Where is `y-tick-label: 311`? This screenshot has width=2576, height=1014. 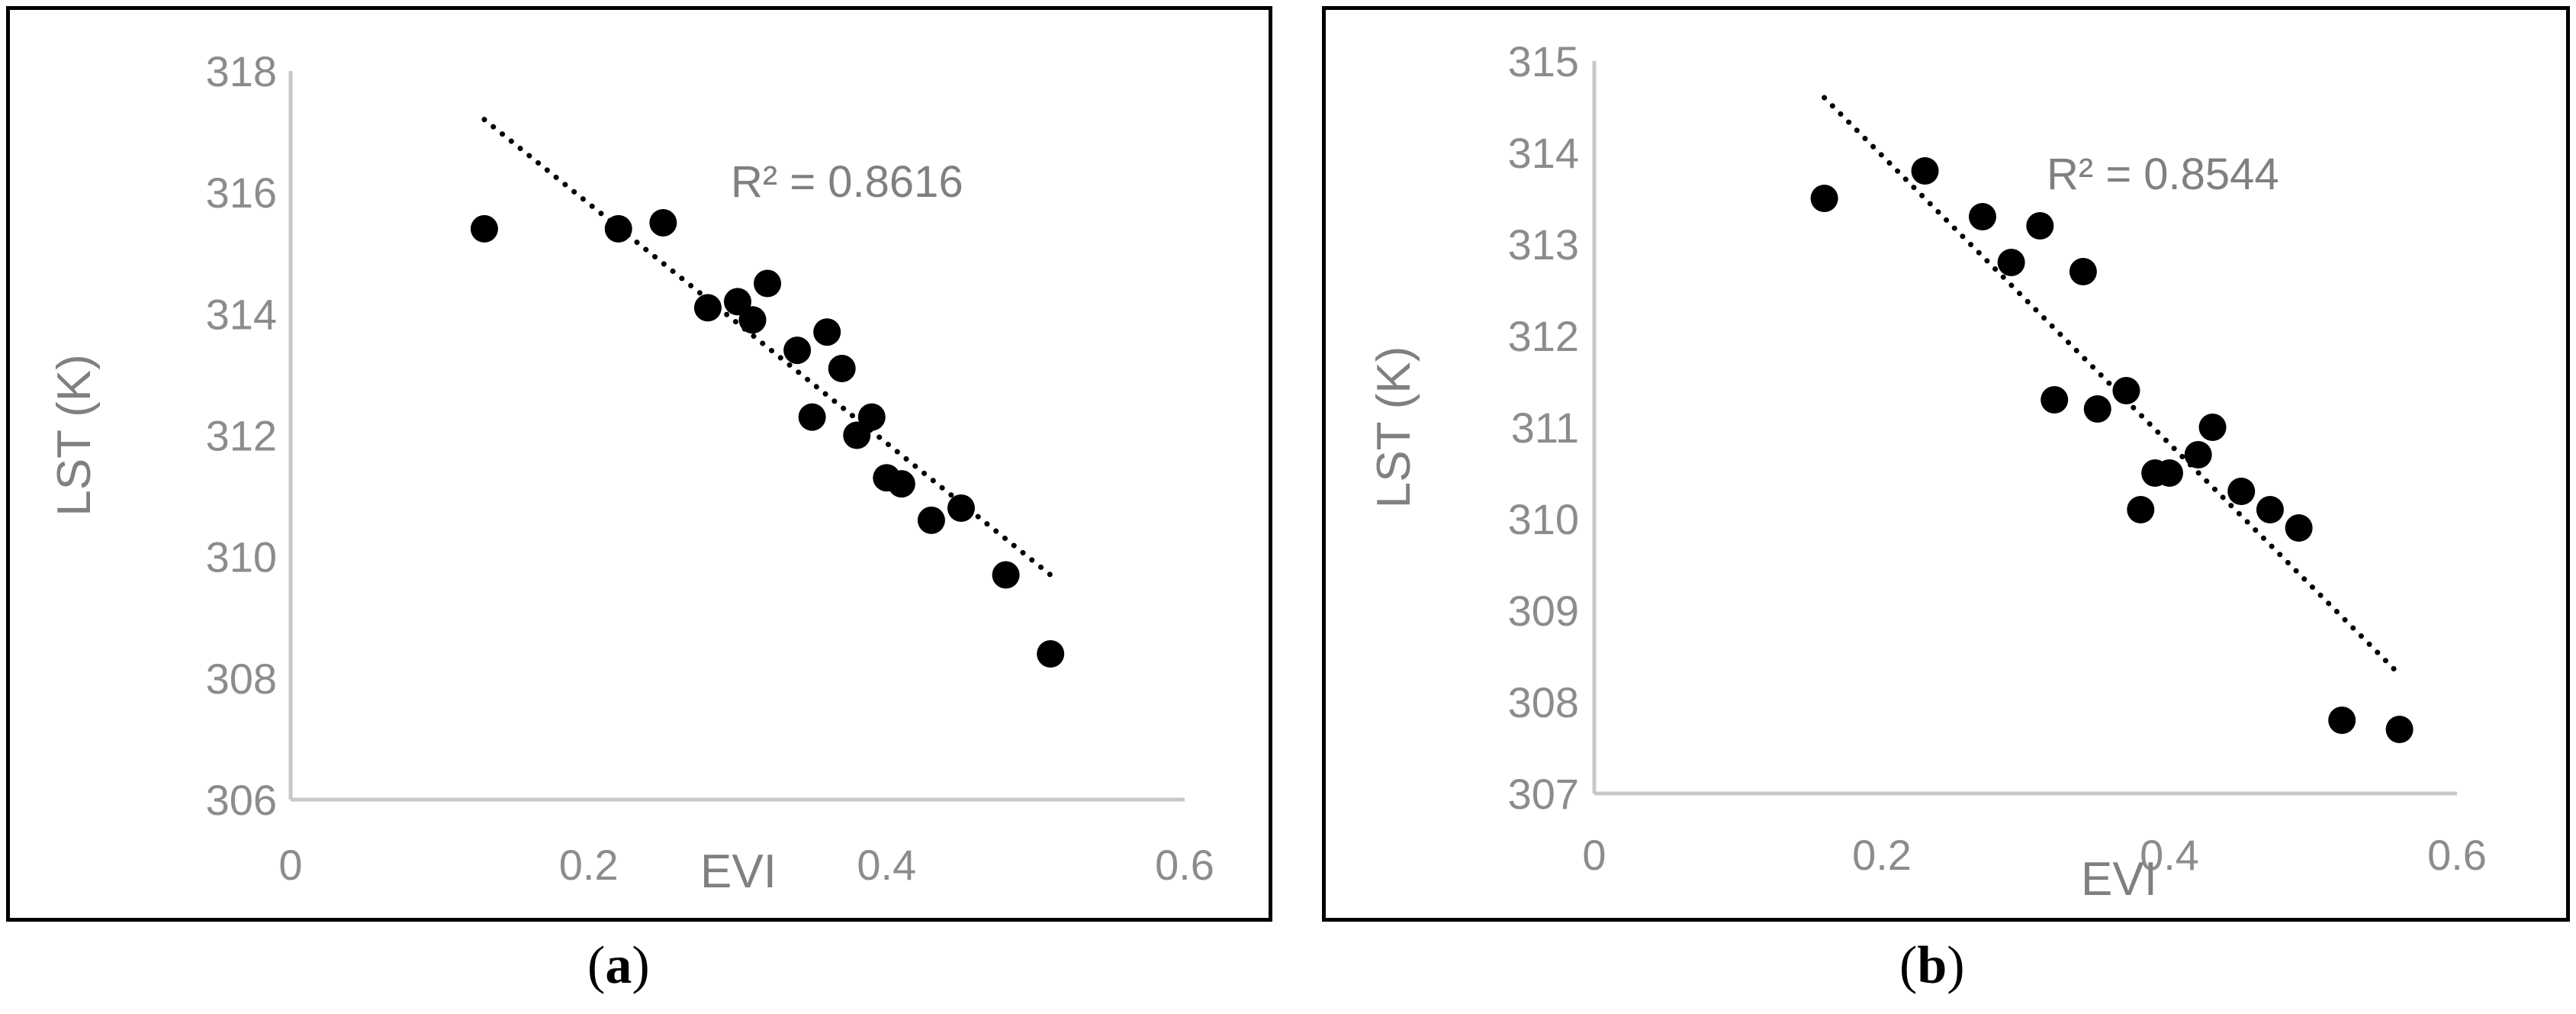
y-tick-label: 311 is located at coordinates (1545, 428).